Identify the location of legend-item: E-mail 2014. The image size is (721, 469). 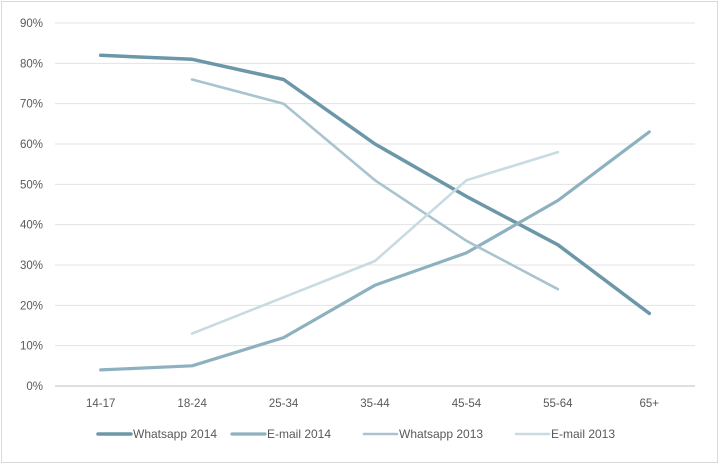
(280, 434).